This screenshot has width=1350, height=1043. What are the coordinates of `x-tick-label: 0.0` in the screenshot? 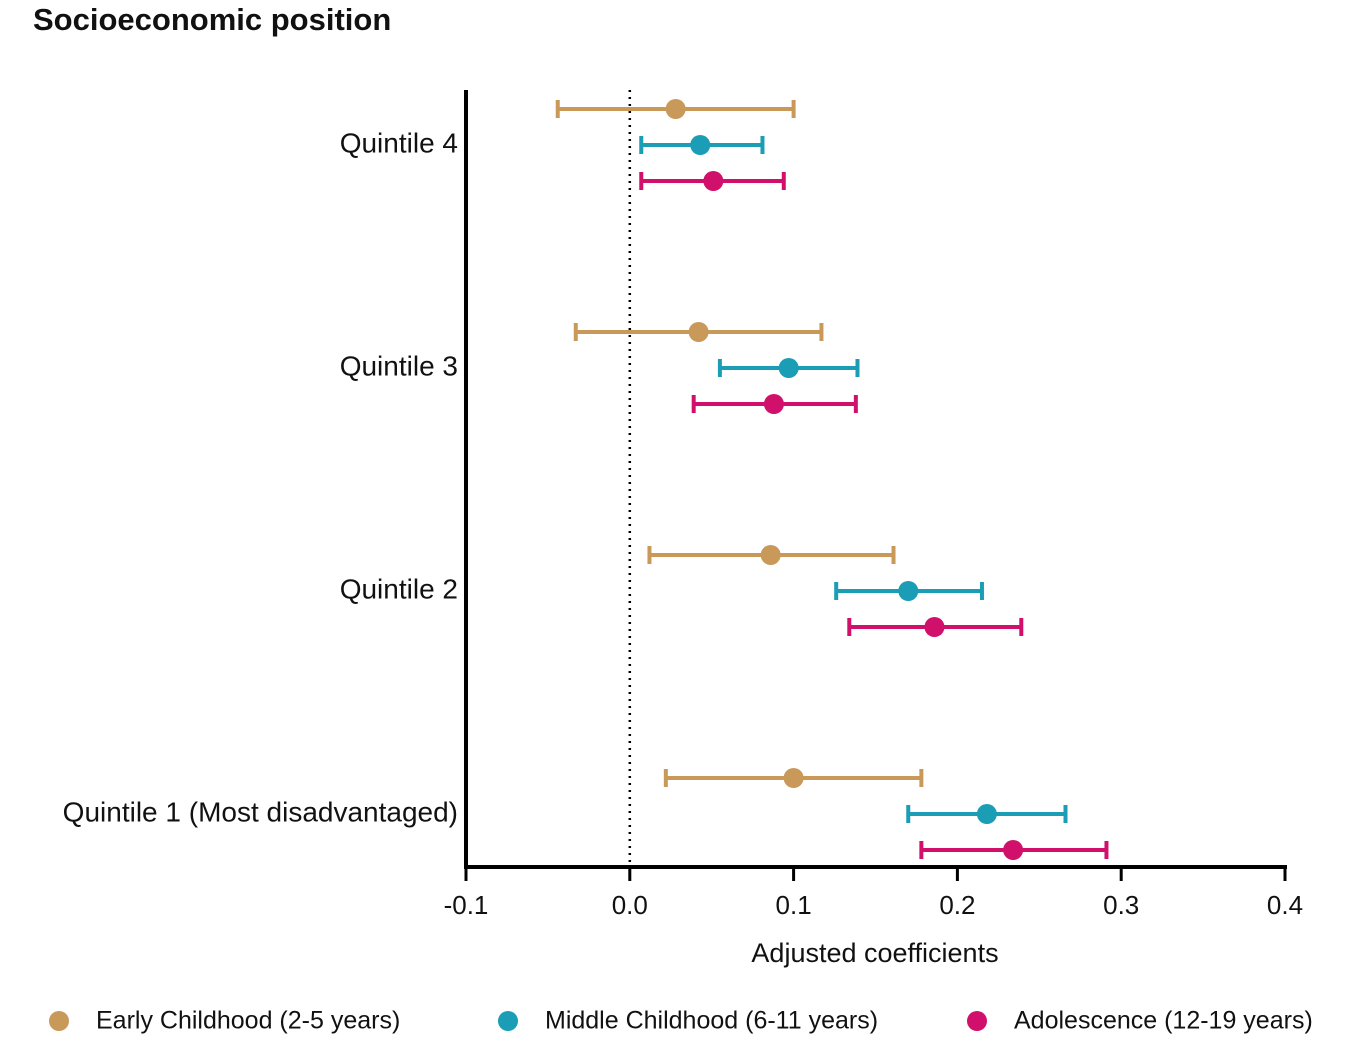 It's located at (630, 905).